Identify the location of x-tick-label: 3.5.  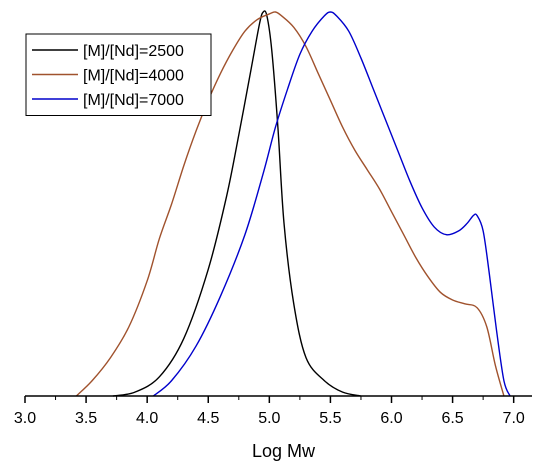
(86, 418).